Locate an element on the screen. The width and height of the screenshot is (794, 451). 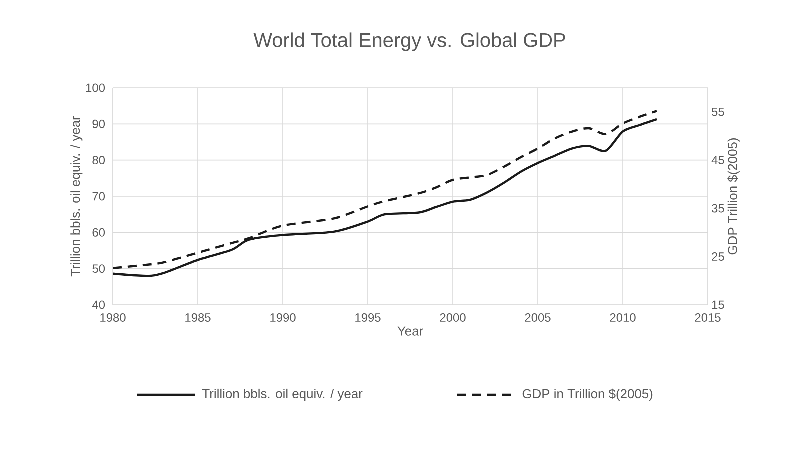
x-tick-label: 1990 is located at coordinates (283, 318).